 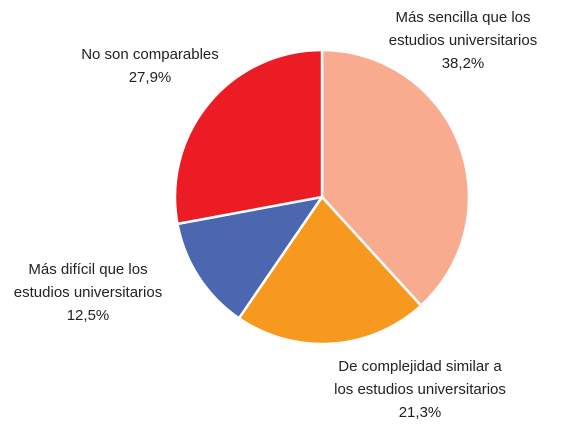 I want to click on value-label: 21,3%, so click(x=420, y=412).